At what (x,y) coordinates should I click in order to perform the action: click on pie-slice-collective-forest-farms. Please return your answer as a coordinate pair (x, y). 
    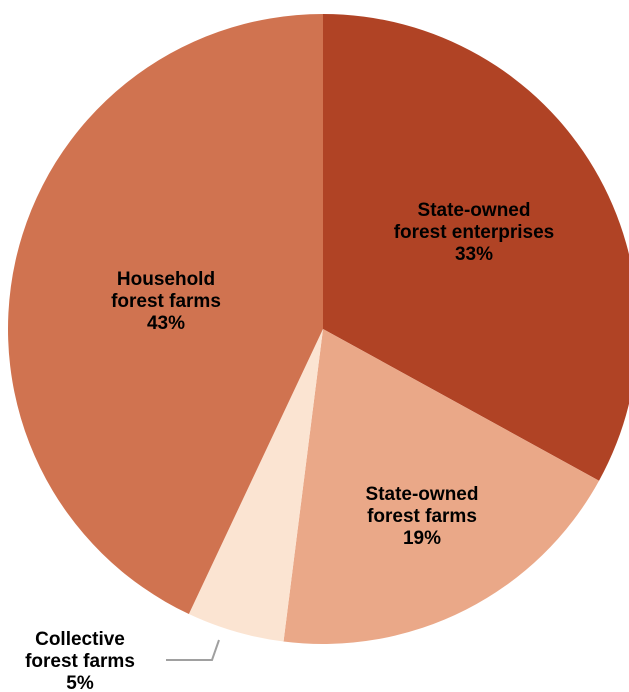
    Looking at the image, I should click on (255, 485).